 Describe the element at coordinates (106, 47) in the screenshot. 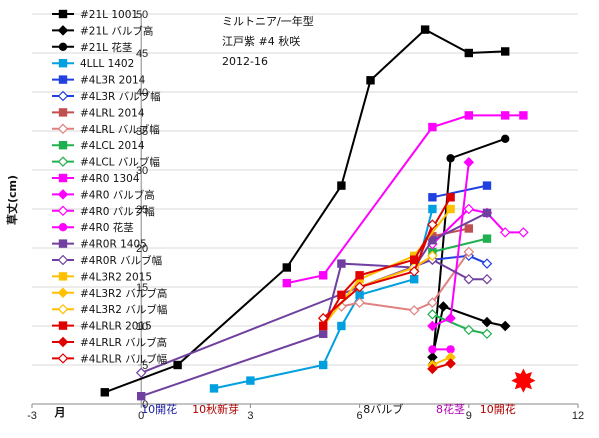

I see `legend-label: #21L 花茎` at that location.